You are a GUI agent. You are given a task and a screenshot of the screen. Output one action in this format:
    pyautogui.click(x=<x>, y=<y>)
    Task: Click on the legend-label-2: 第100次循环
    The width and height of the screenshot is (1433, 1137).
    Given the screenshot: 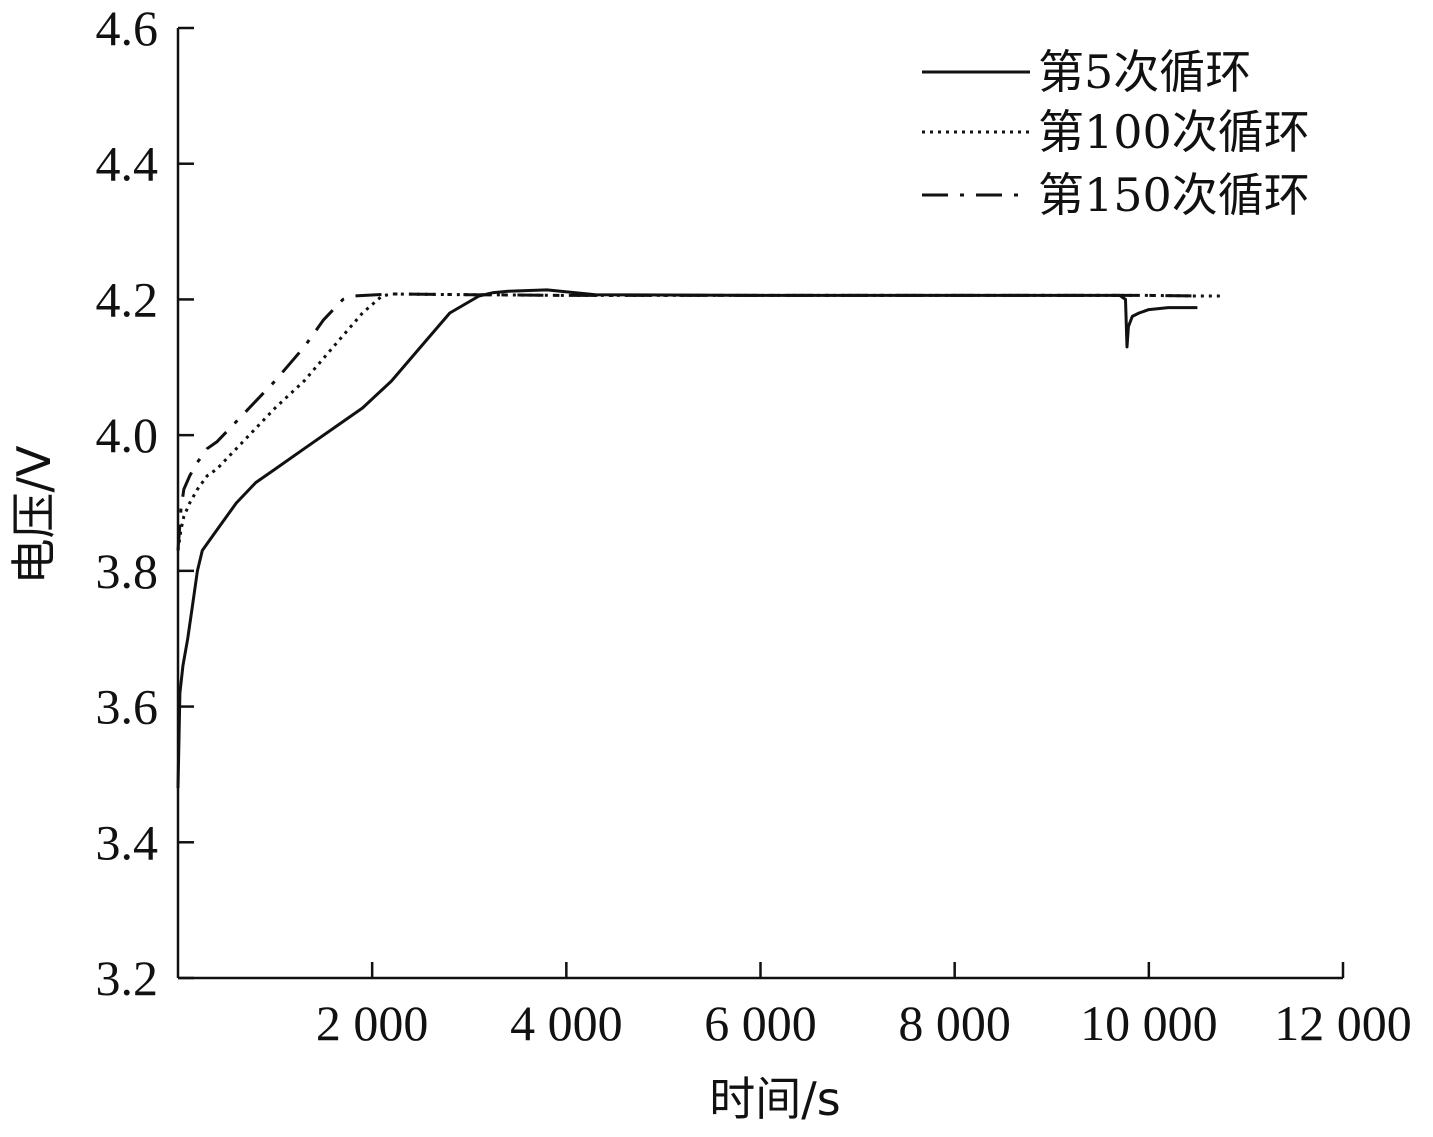 What is the action you would take?
    pyautogui.click(x=1174, y=132)
    